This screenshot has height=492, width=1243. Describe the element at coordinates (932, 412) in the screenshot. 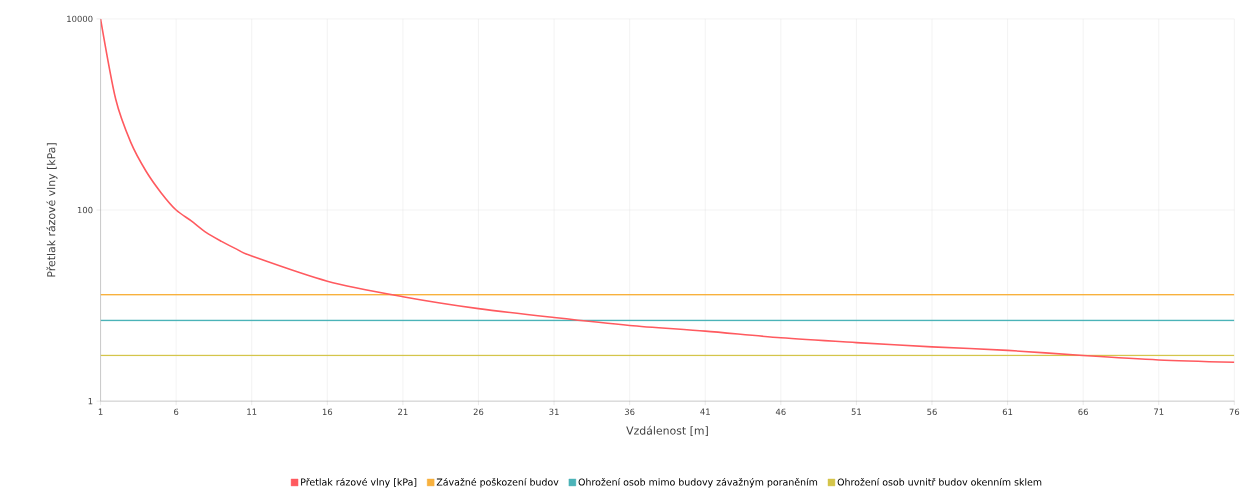

I see `x-tick-label: 56` at that location.